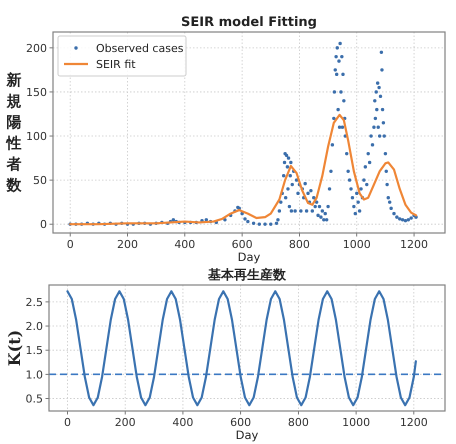 This screenshot has height=444, width=456. Describe the element at coordinates (247, 275) in the screenshot. I see `chart-title: 基本再生産数` at that location.